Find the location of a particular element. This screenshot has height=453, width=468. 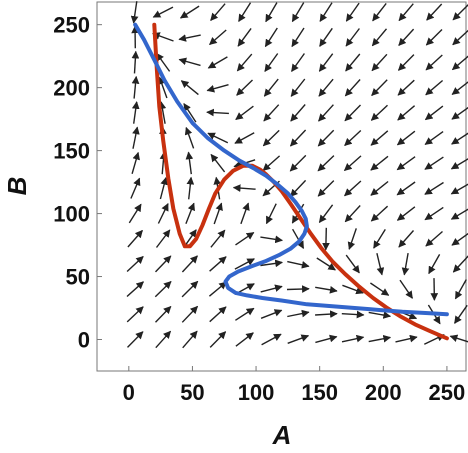

y-axis-title: B is located at coordinates (17, 186).